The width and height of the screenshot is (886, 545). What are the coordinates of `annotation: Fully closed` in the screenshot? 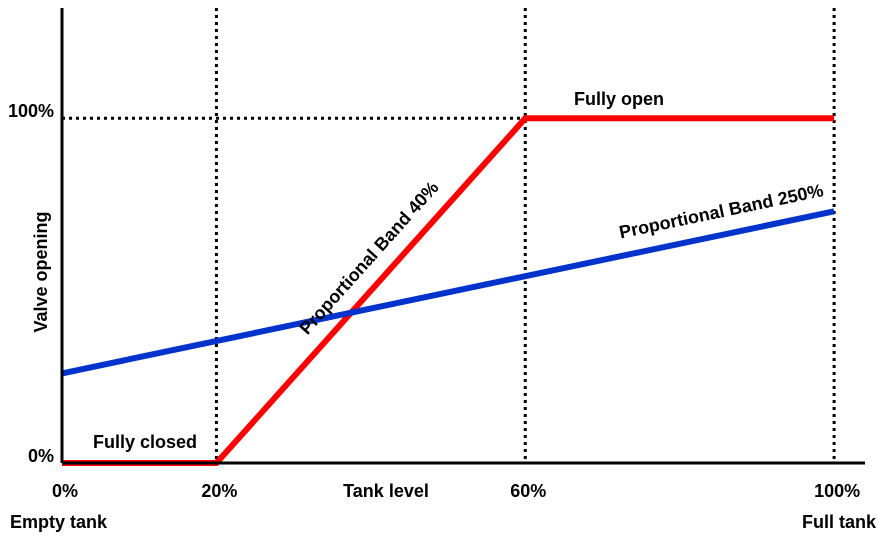 It's located at (145, 442).